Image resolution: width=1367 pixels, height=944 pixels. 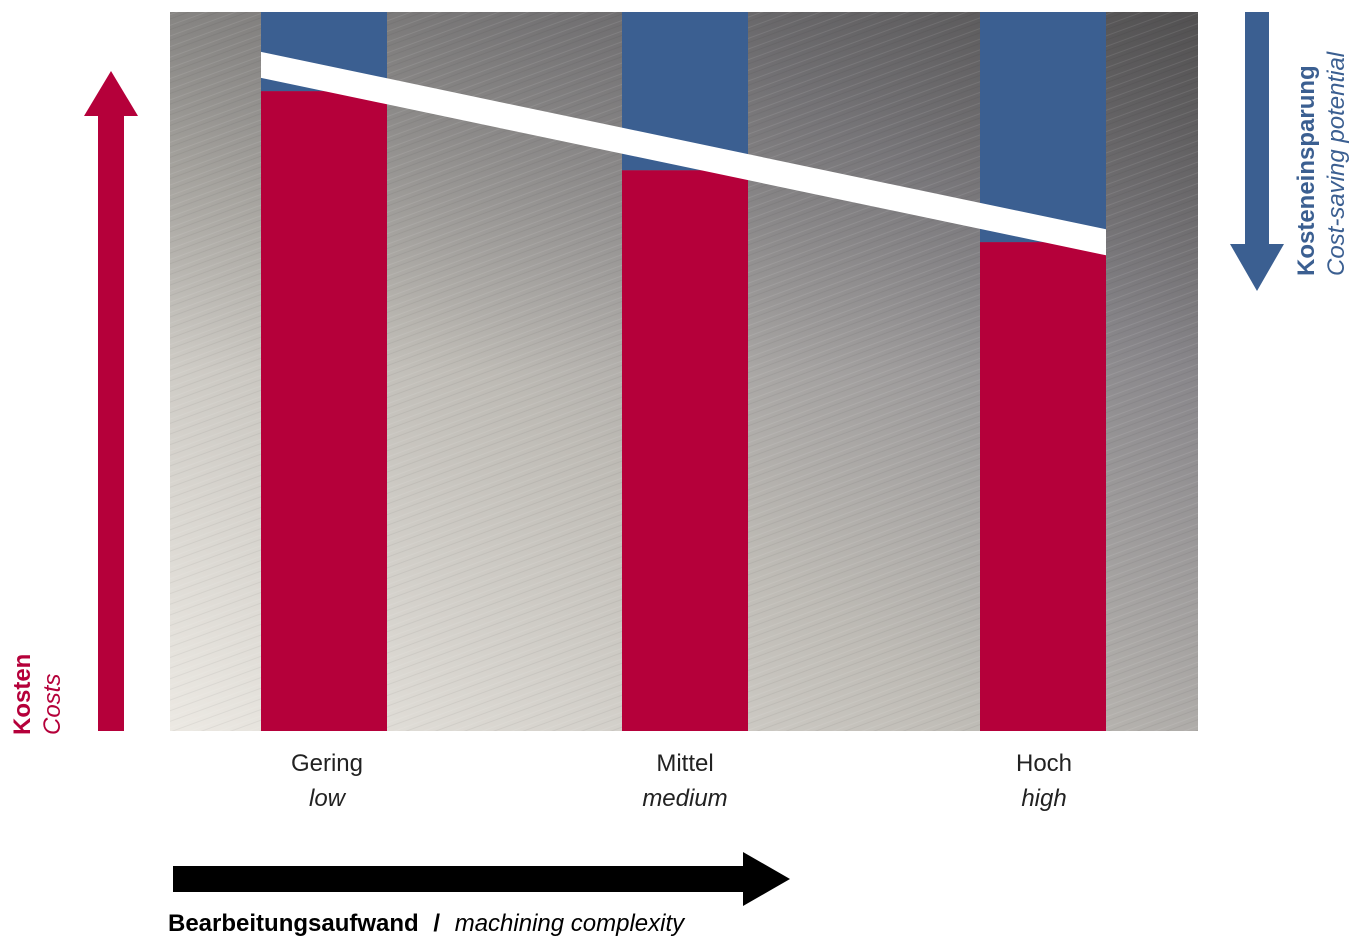 What do you see at coordinates (1043, 486) in the screenshot?
I see `cost-bar-high` at bounding box center [1043, 486].